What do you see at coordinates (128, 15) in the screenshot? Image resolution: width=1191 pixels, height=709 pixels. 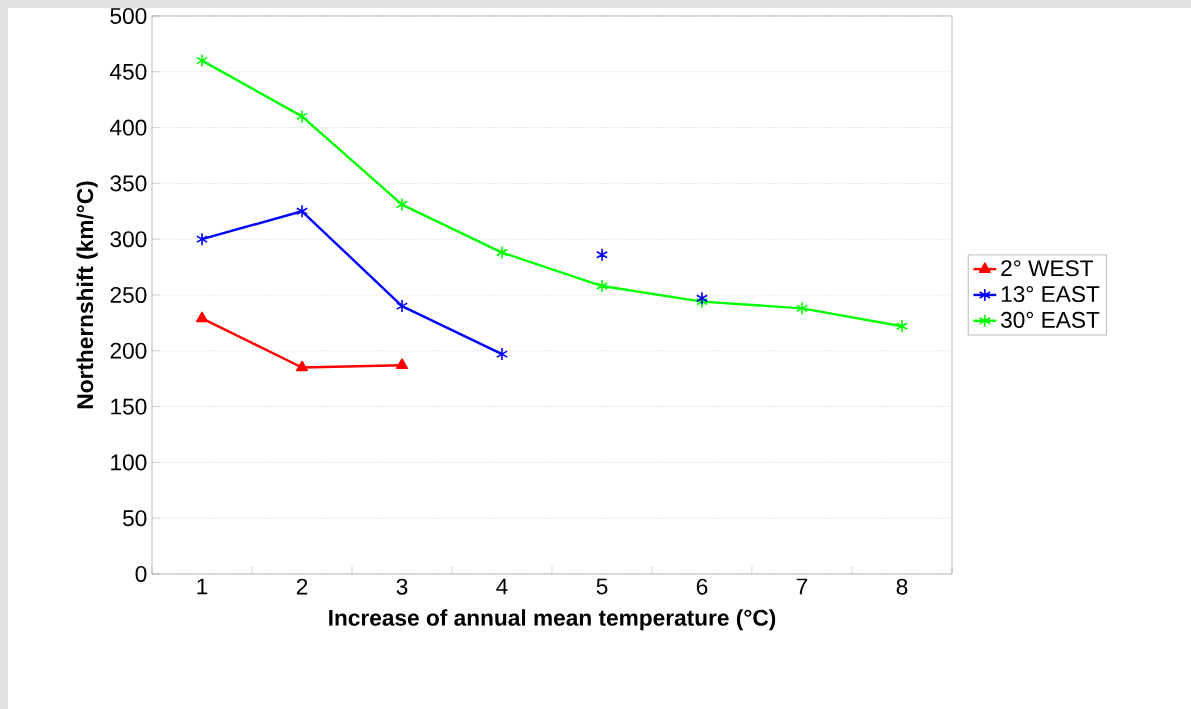 I see `y-tick-label: 500` at bounding box center [128, 15].